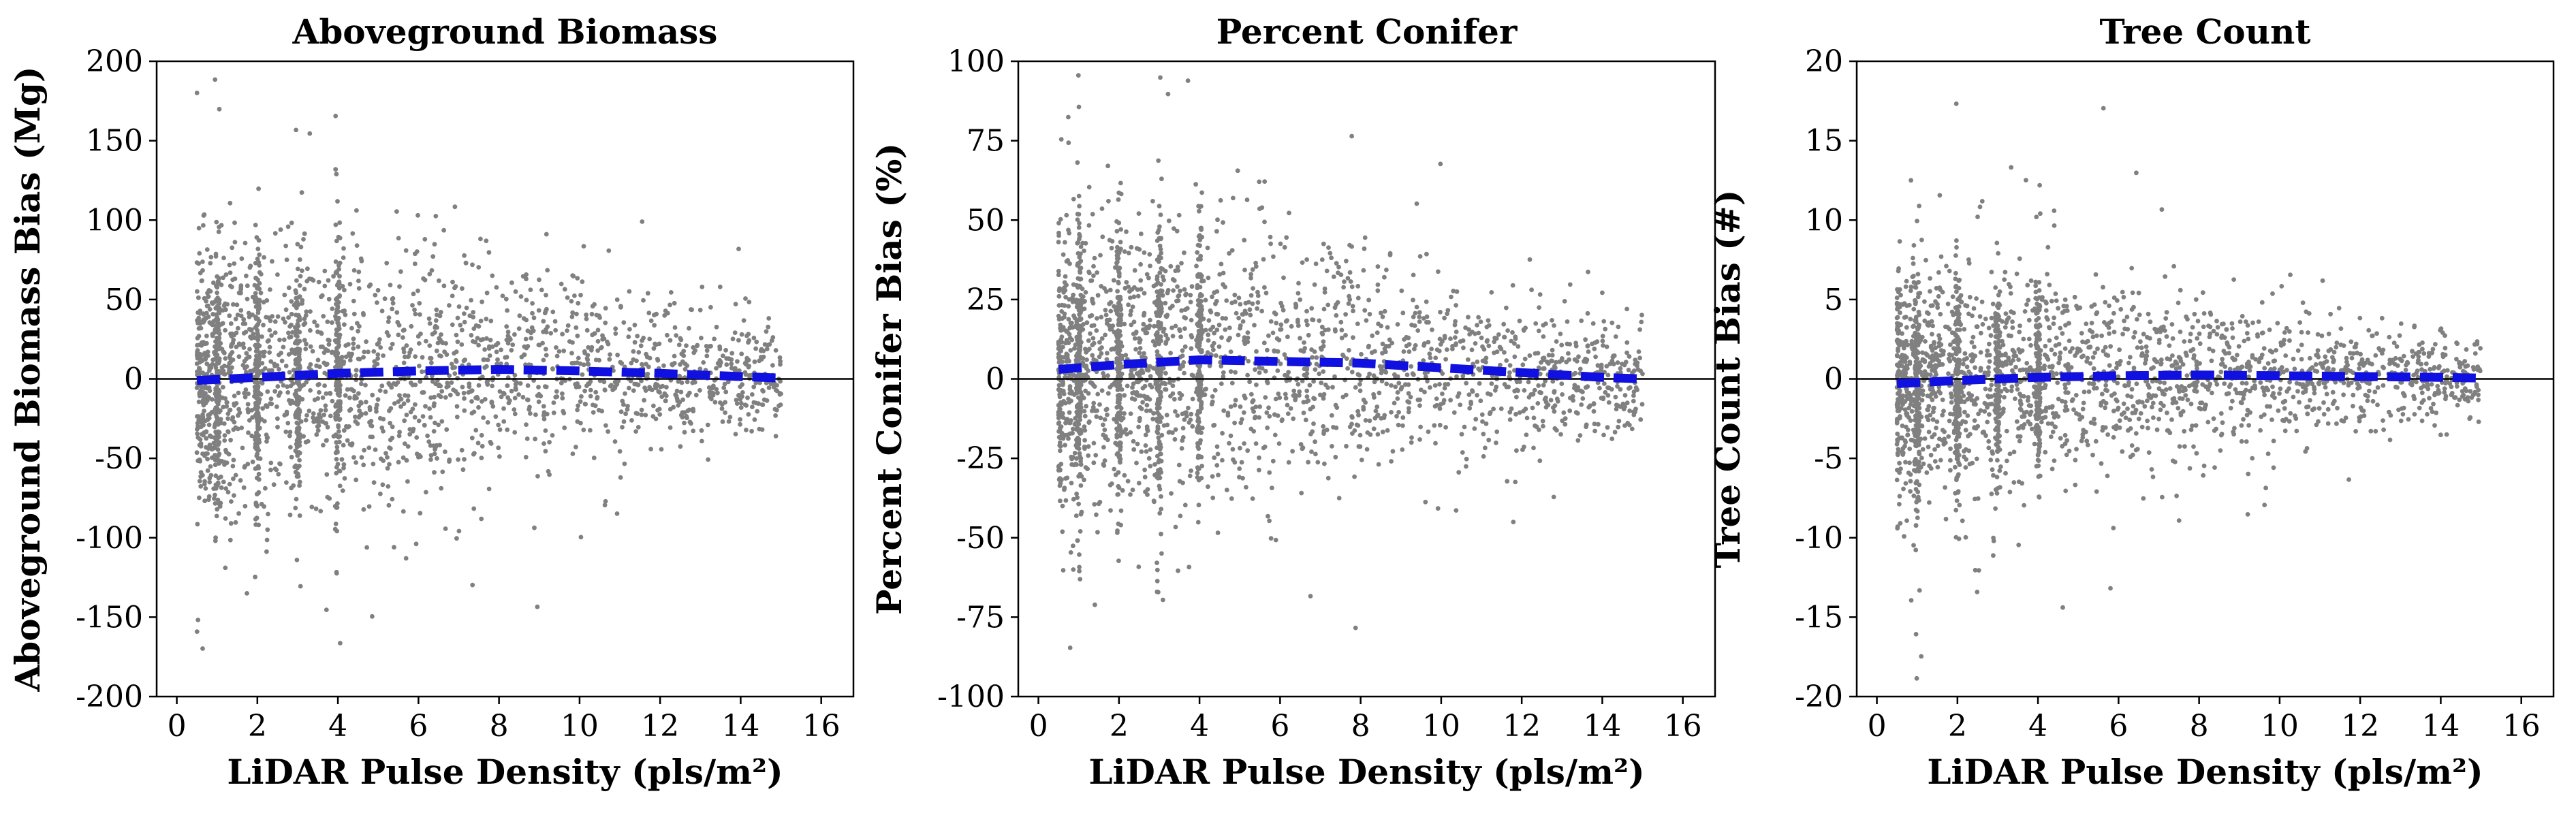 The width and height of the screenshot is (2576, 813). I want to click on x-tick-label: 10, so click(580, 726).